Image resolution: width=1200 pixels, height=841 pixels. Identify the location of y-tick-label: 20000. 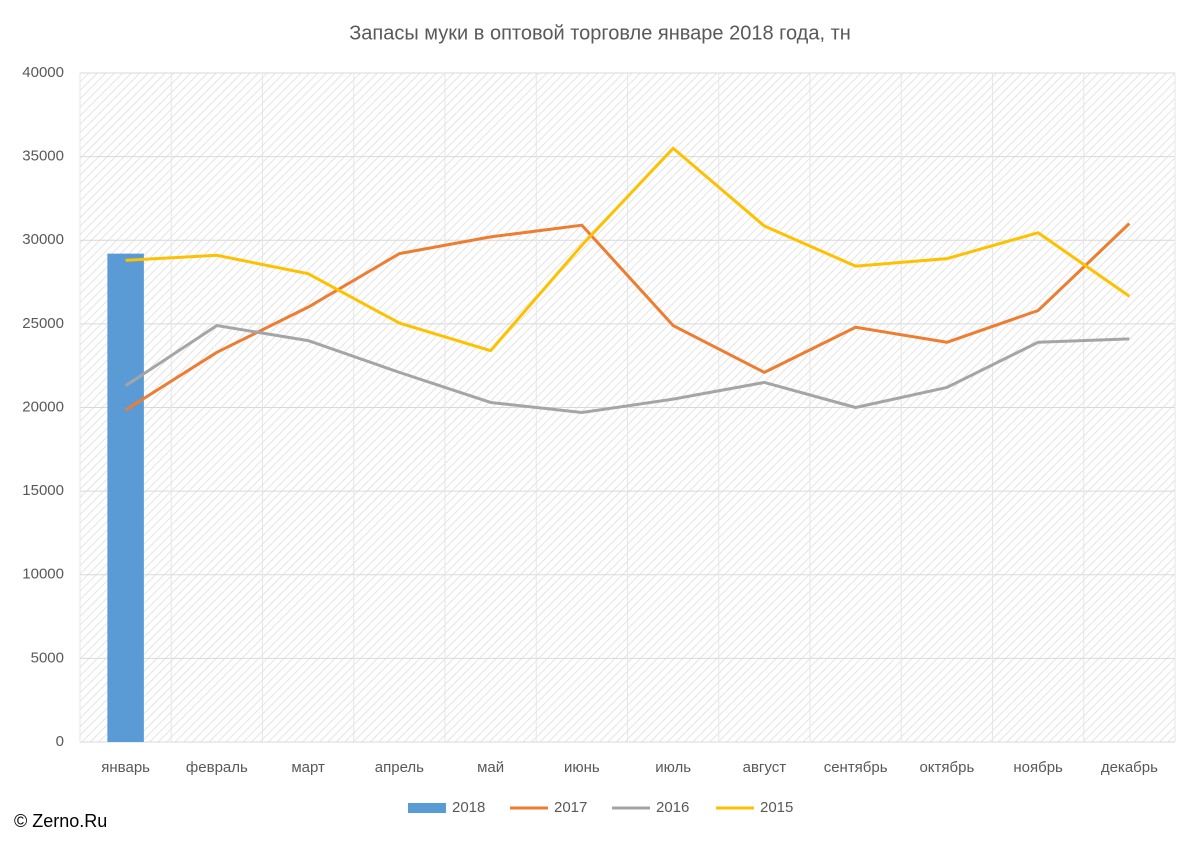
(43, 406).